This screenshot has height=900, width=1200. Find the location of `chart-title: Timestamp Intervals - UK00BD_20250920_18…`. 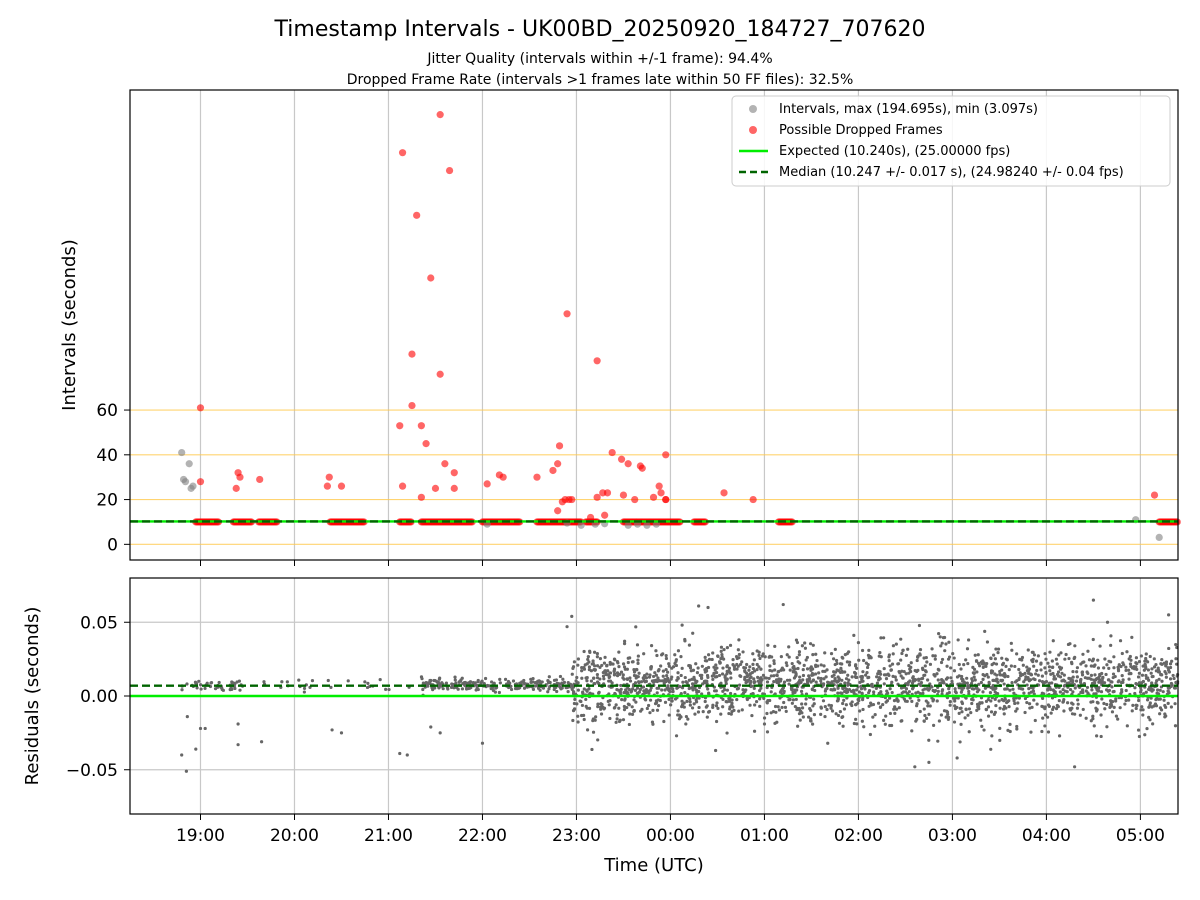

chart-title: Timestamp Intervals - UK00BD_20250920_18… is located at coordinates (600, 29).